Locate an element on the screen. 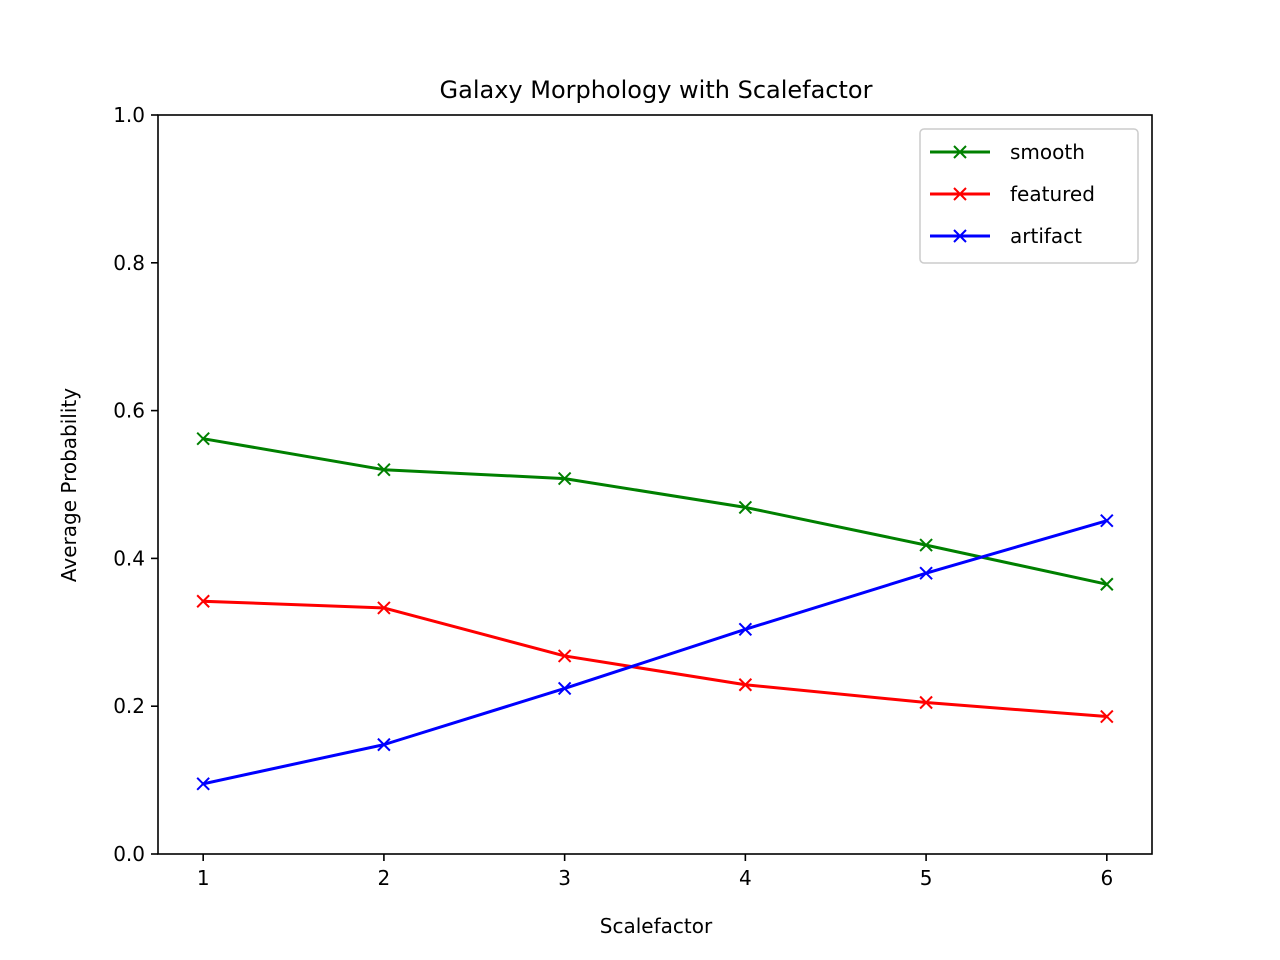  legend-item-smooth: smooth is located at coordinates (1007, 152).